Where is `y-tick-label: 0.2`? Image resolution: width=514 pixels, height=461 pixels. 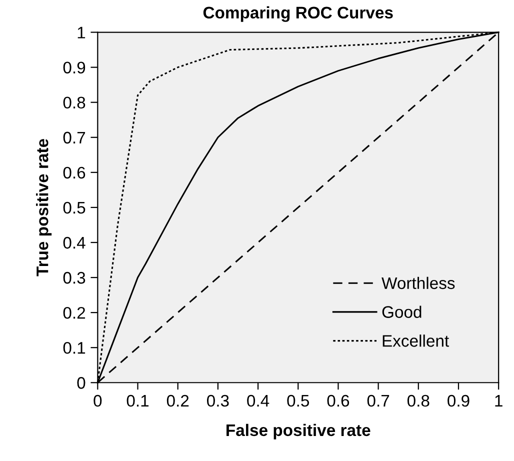
y-tick-label: 0.2 is located at coordinates (74, 312).